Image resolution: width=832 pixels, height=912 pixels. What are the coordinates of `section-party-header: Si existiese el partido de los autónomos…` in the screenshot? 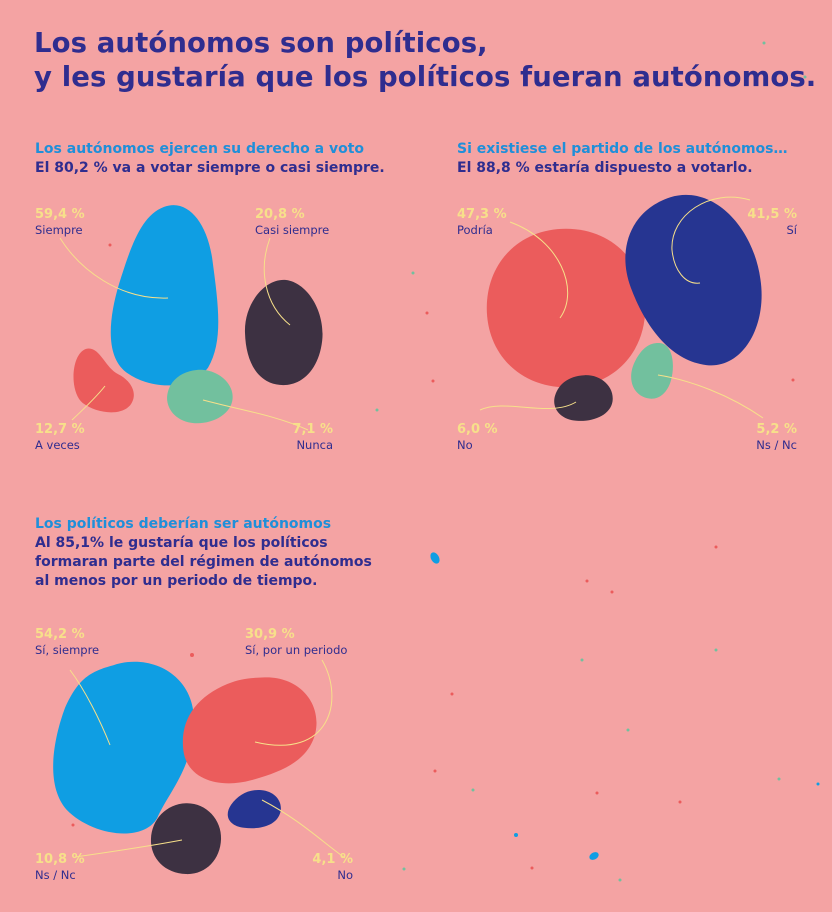 It's located at (622, 159).